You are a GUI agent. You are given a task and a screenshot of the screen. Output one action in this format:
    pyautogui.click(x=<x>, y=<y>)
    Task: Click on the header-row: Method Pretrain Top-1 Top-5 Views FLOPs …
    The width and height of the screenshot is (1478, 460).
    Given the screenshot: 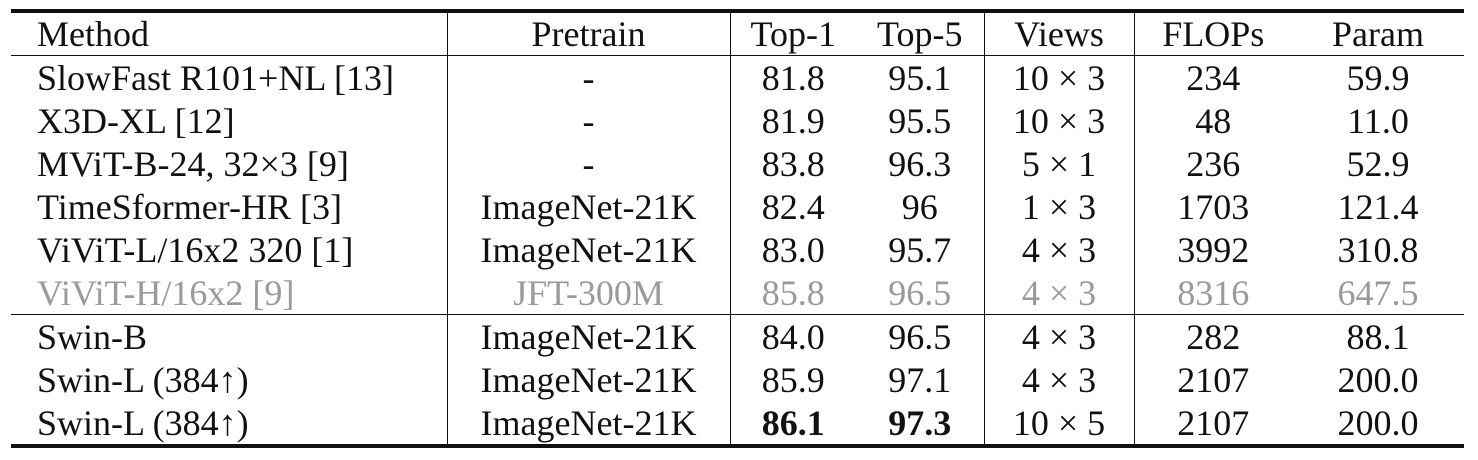 What is the action you would take?
    pyautogui.click(x=737, y=32)
    